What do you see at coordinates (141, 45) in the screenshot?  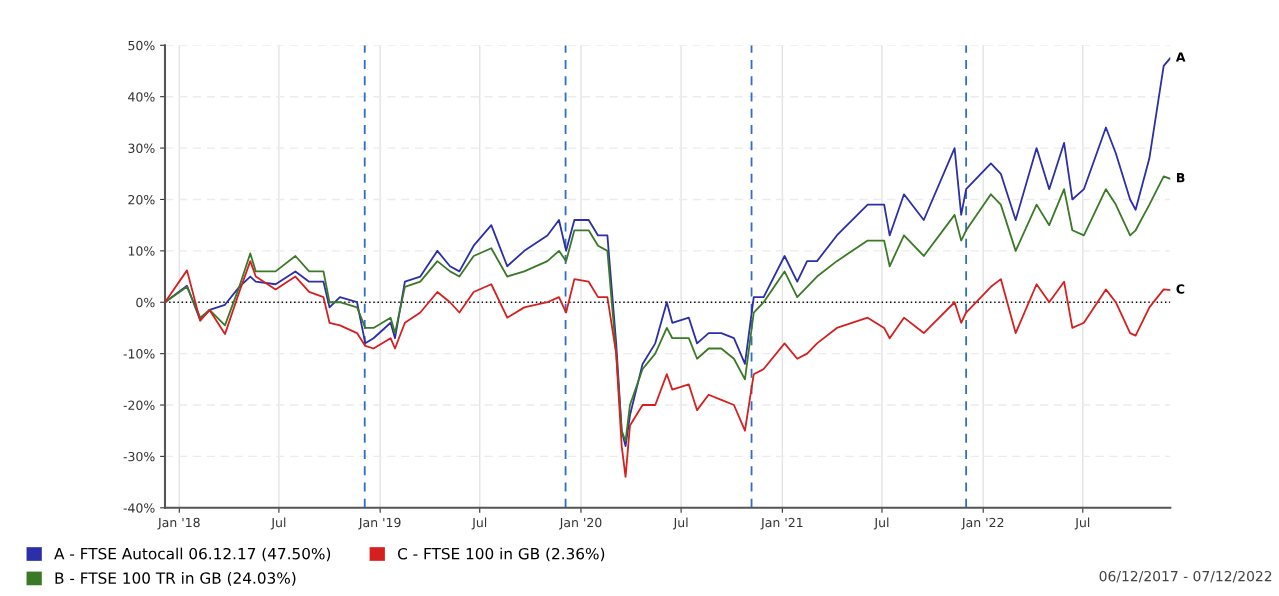 I see `y-tick-label: 50%` at bounding box center [141, 45].